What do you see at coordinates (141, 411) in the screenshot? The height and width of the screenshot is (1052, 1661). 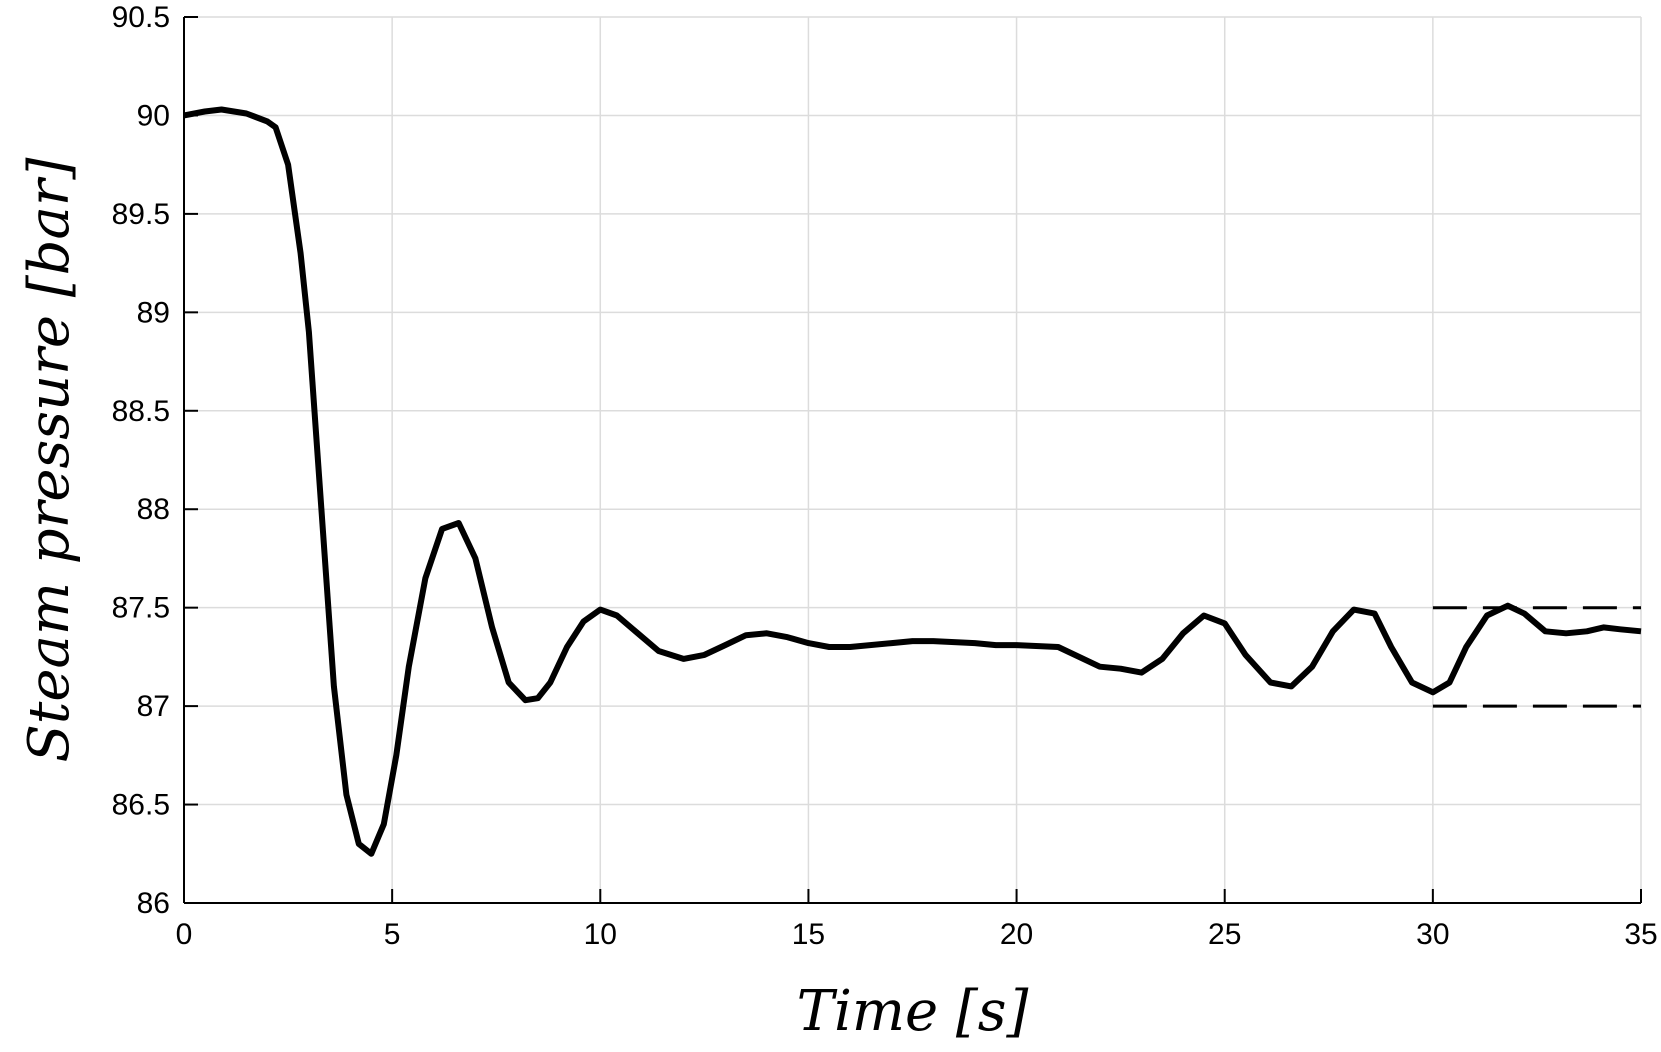 I see `y-tick-label: 88.5` at bounding box center [141, 411].